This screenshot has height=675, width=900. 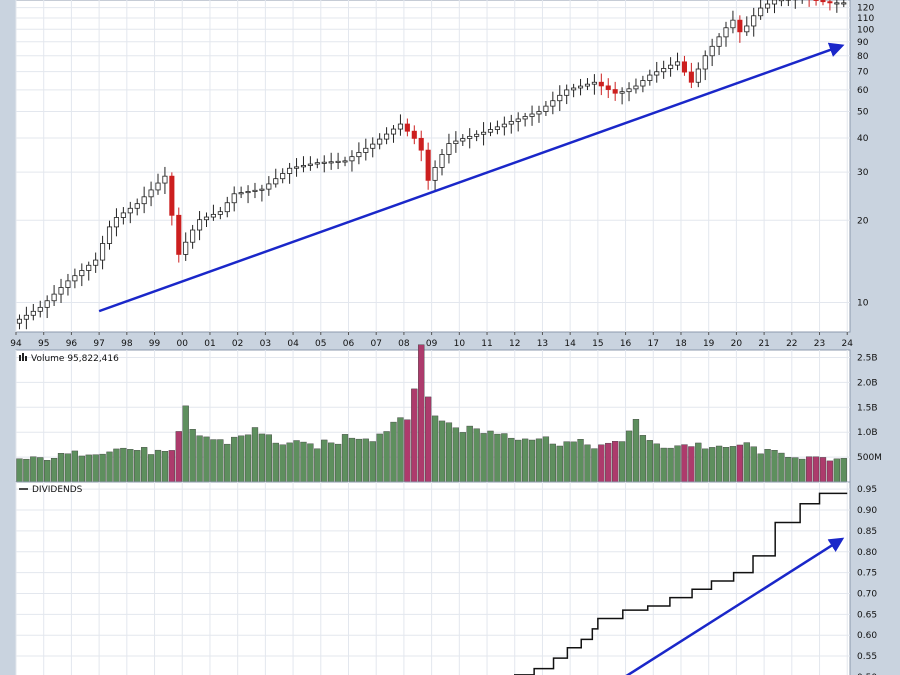 I want to click on year-tick-label: 20, so click(x=737, y=344).